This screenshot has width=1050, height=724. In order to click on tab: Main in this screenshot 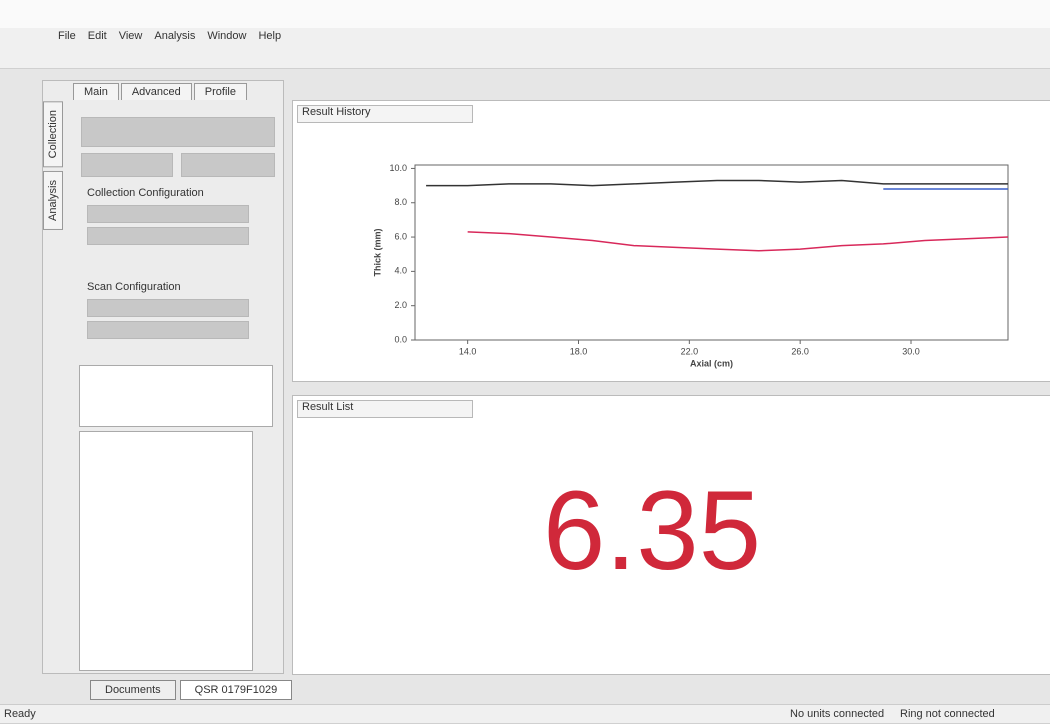, I will do `click(96, 91)`.